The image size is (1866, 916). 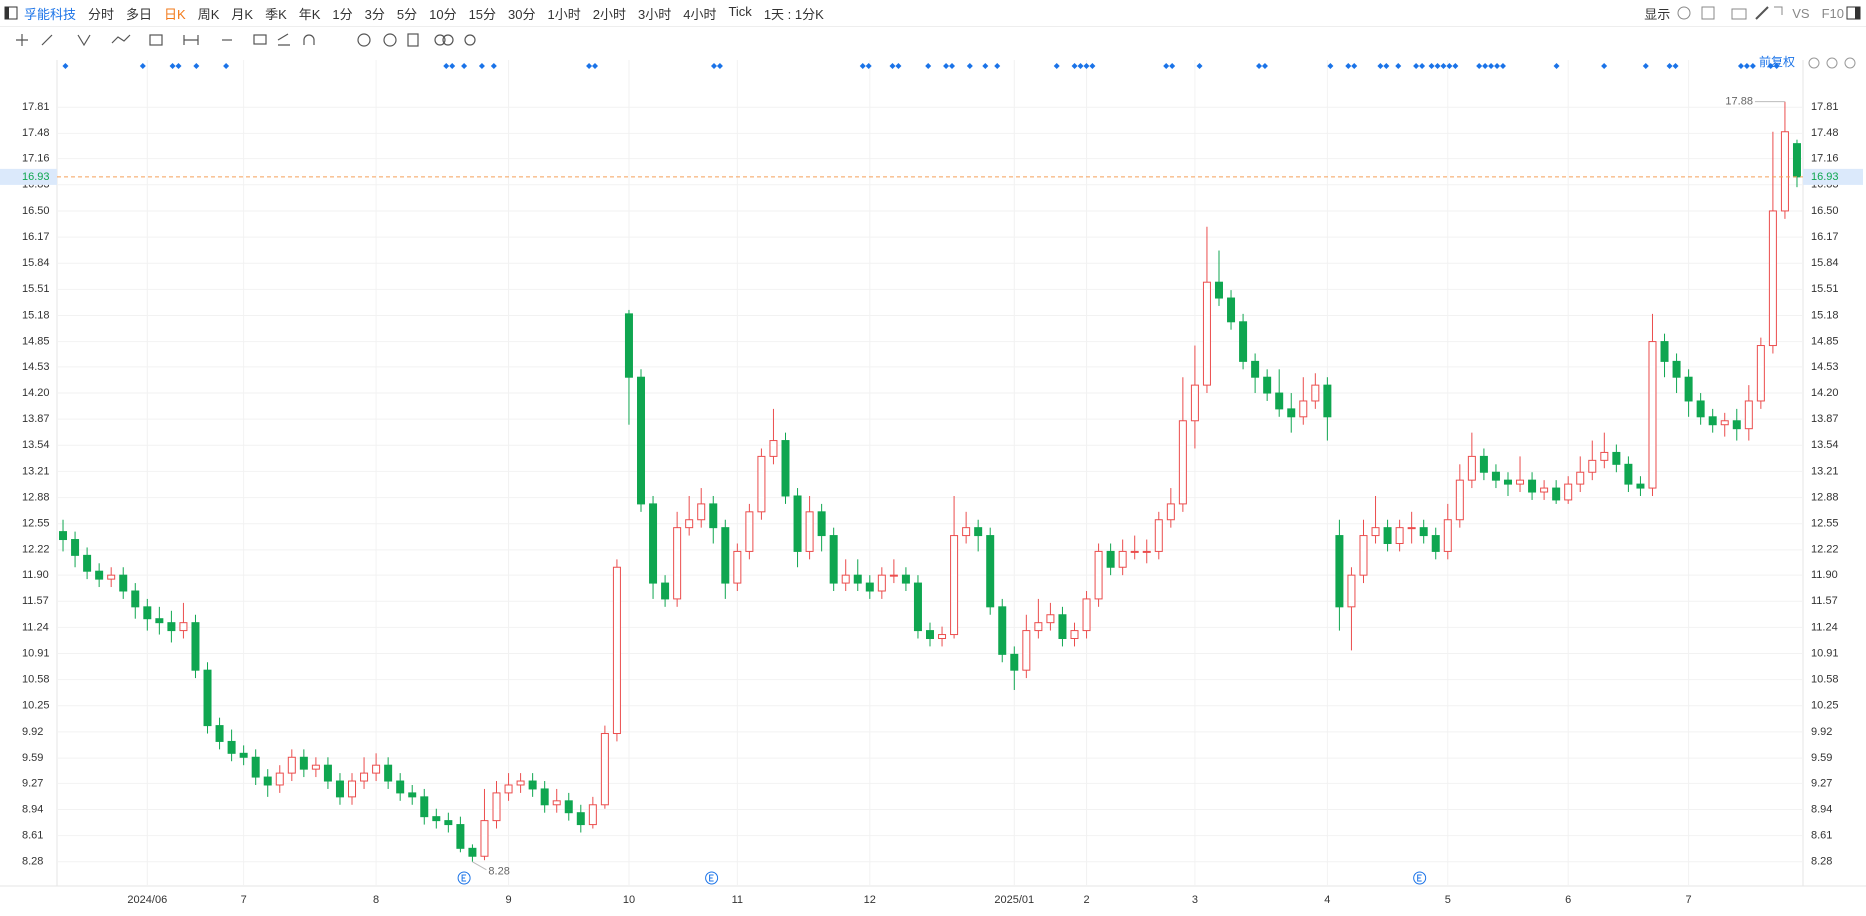 What do you see at coordinates (498, 872) in the screenshot?
I see `min-label: 8.28` at bounding box center [498, 872].